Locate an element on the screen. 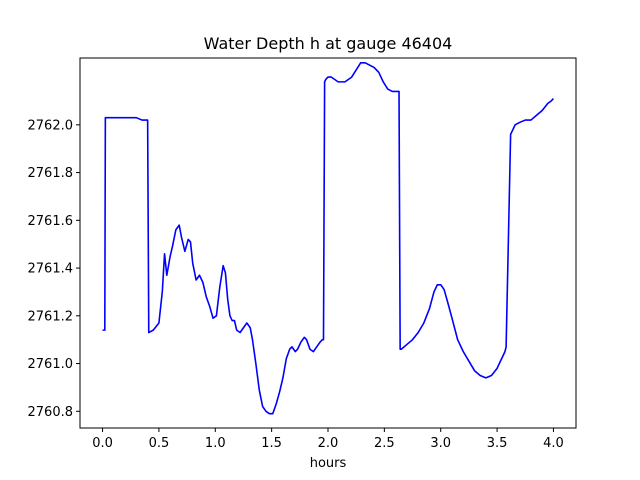 The width and height of the screenshot is (640, 480). x-axis-label: hours is located at coordinates (328, 463).